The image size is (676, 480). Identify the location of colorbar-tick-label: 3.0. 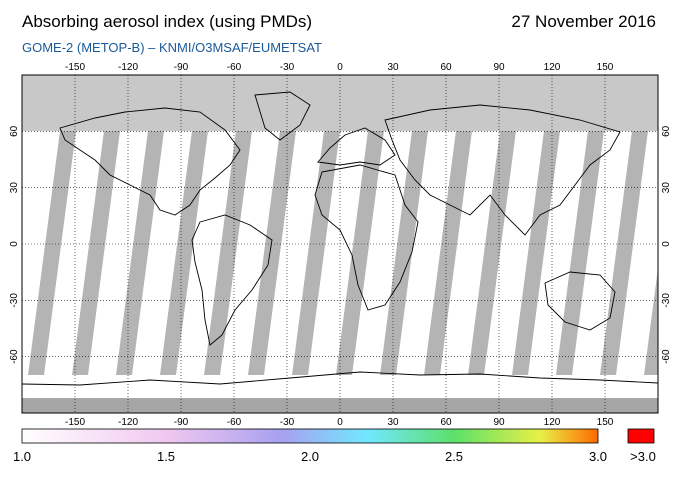
(598, 456).